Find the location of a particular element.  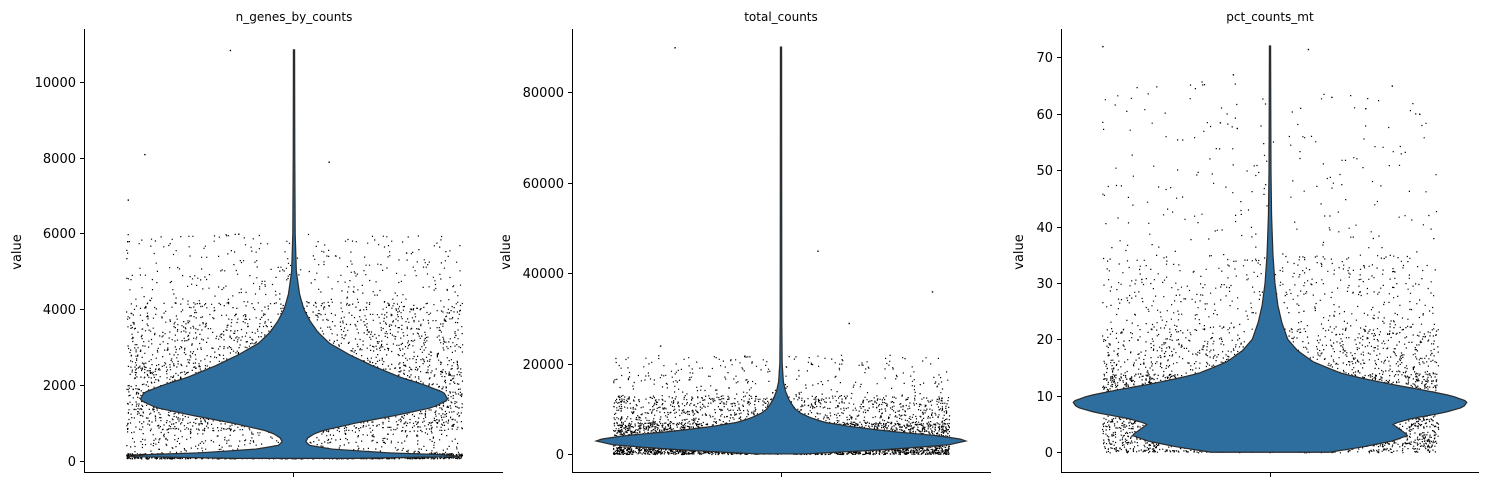

panel-title: total_counts is located at coordinates (781, 17).